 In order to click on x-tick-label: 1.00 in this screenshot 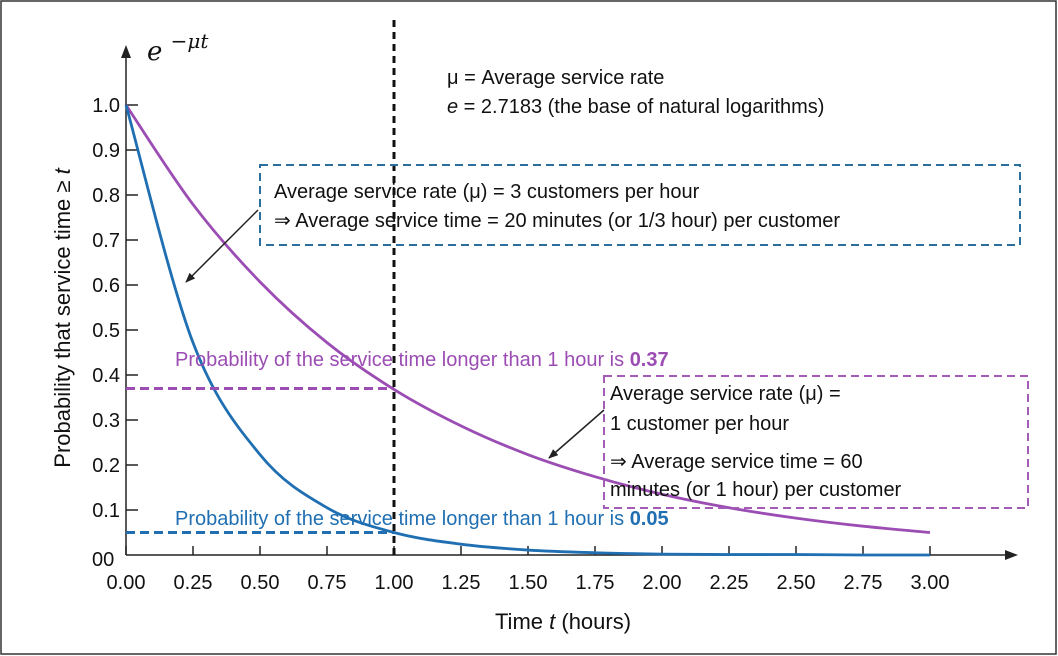, I will do `click(394, 583)`.